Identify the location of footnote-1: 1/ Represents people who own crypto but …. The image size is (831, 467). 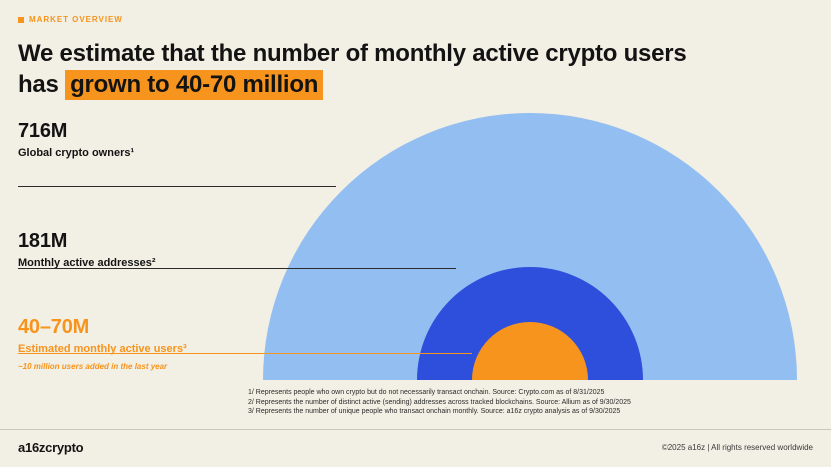
(426, 392).